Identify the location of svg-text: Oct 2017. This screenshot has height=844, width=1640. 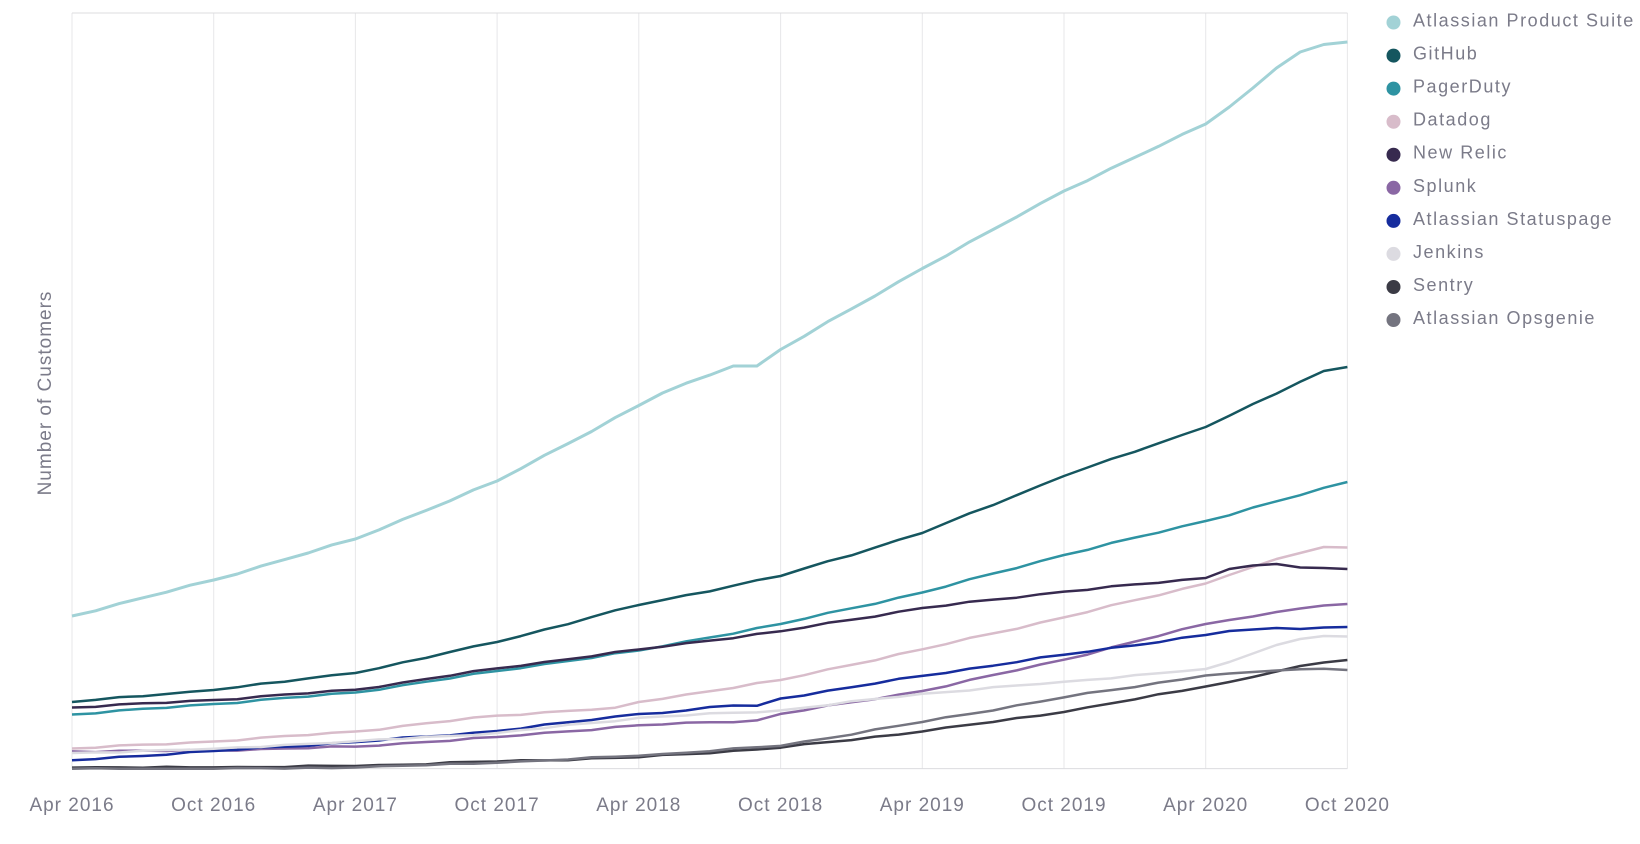
(497, 805).